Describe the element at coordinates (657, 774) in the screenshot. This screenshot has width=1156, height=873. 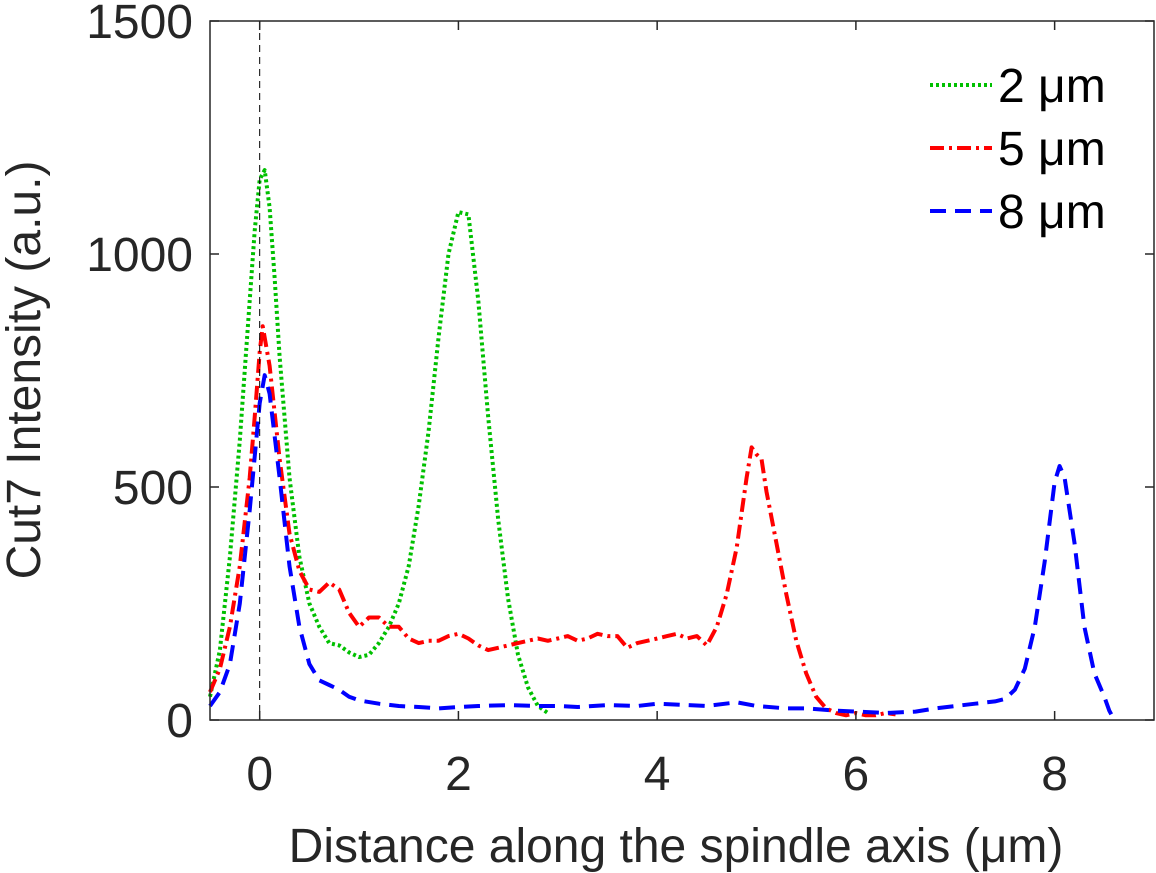
I see `x-tick-label: 4` at that location.